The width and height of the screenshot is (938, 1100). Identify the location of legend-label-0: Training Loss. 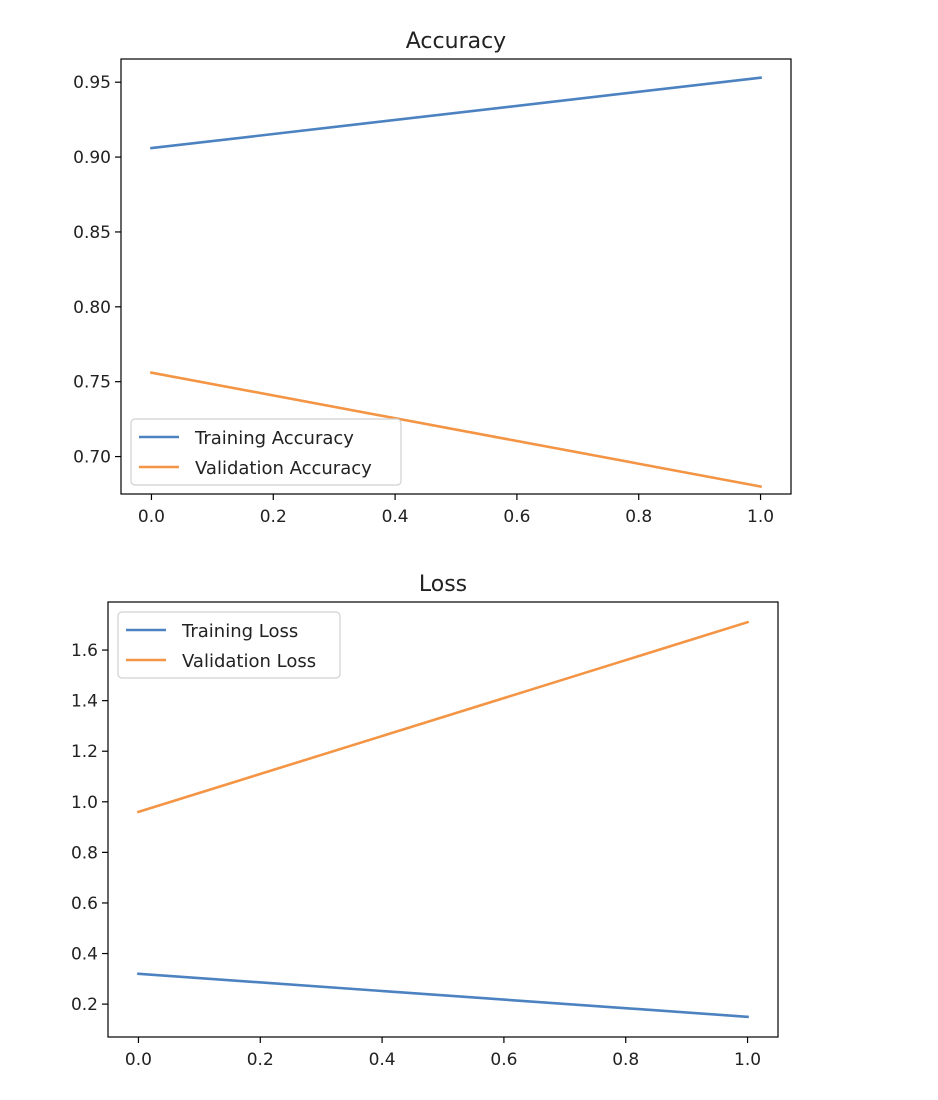
(239, 631).